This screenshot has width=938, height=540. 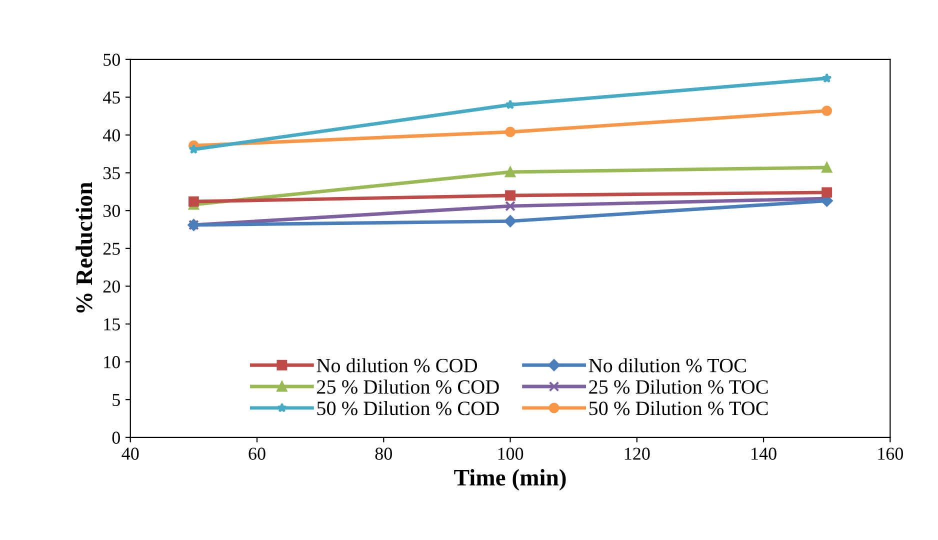 What do you see at coordinates (111, 211) in the screenshot?
I see `y-tick-label: 30` at bounding box center [111, 211].